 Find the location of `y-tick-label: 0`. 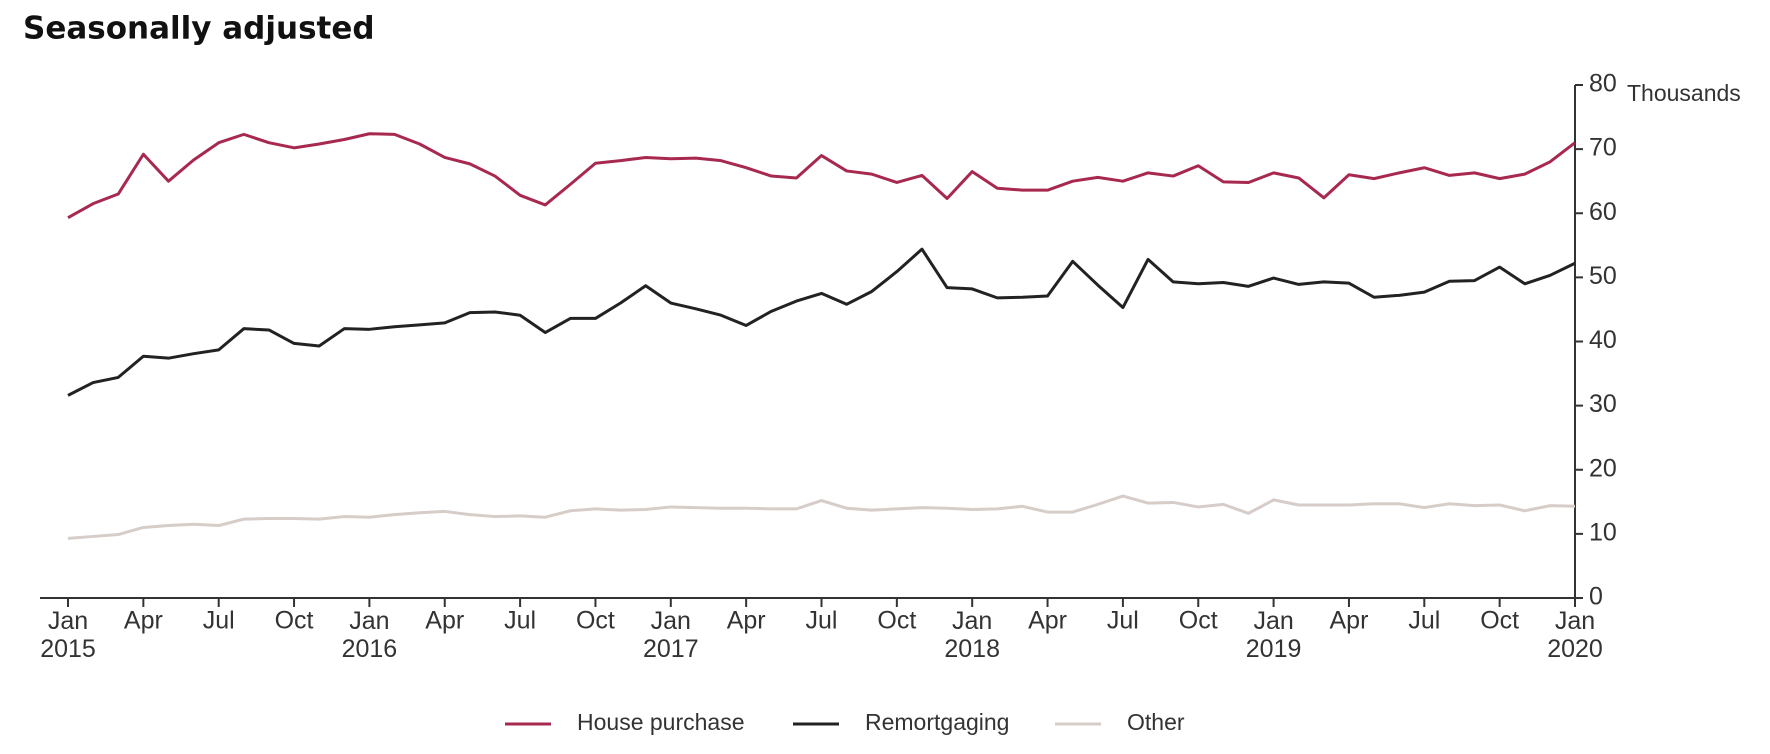

y-tick-label: 0 is located at coordinates (1596, 597).